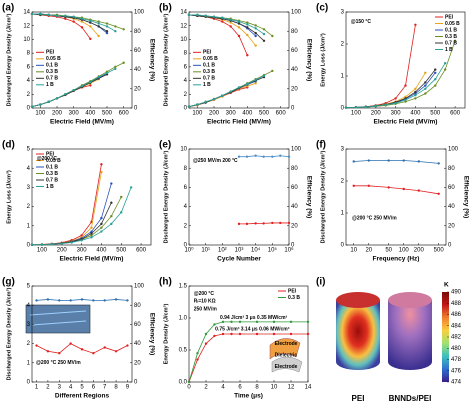 The height and width of the screenshot is (411, 470). Describe the element at coordinates (456, 315) in the screenshot. I see `colorbar-tick-label: 486` at that location.